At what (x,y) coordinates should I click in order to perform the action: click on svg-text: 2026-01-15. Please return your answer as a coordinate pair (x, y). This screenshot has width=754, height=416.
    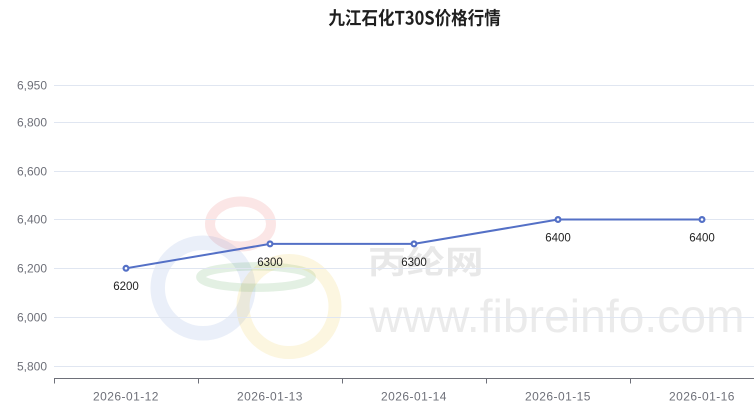
    Looking at the image, I should click on (558, 397).